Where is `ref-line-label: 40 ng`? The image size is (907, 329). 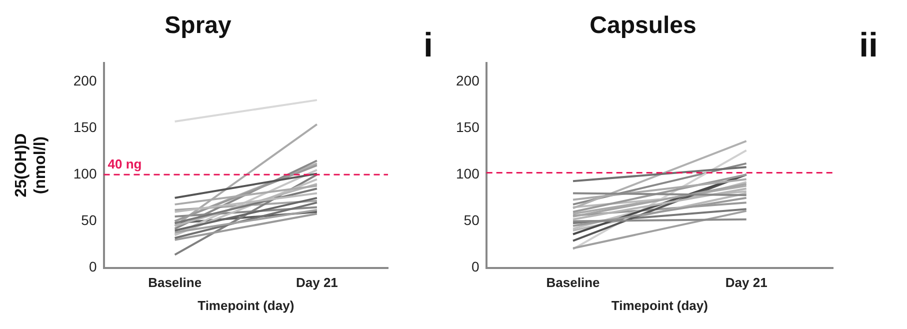 ref-line-label: 40 ng is located at coordinates (125, 164).